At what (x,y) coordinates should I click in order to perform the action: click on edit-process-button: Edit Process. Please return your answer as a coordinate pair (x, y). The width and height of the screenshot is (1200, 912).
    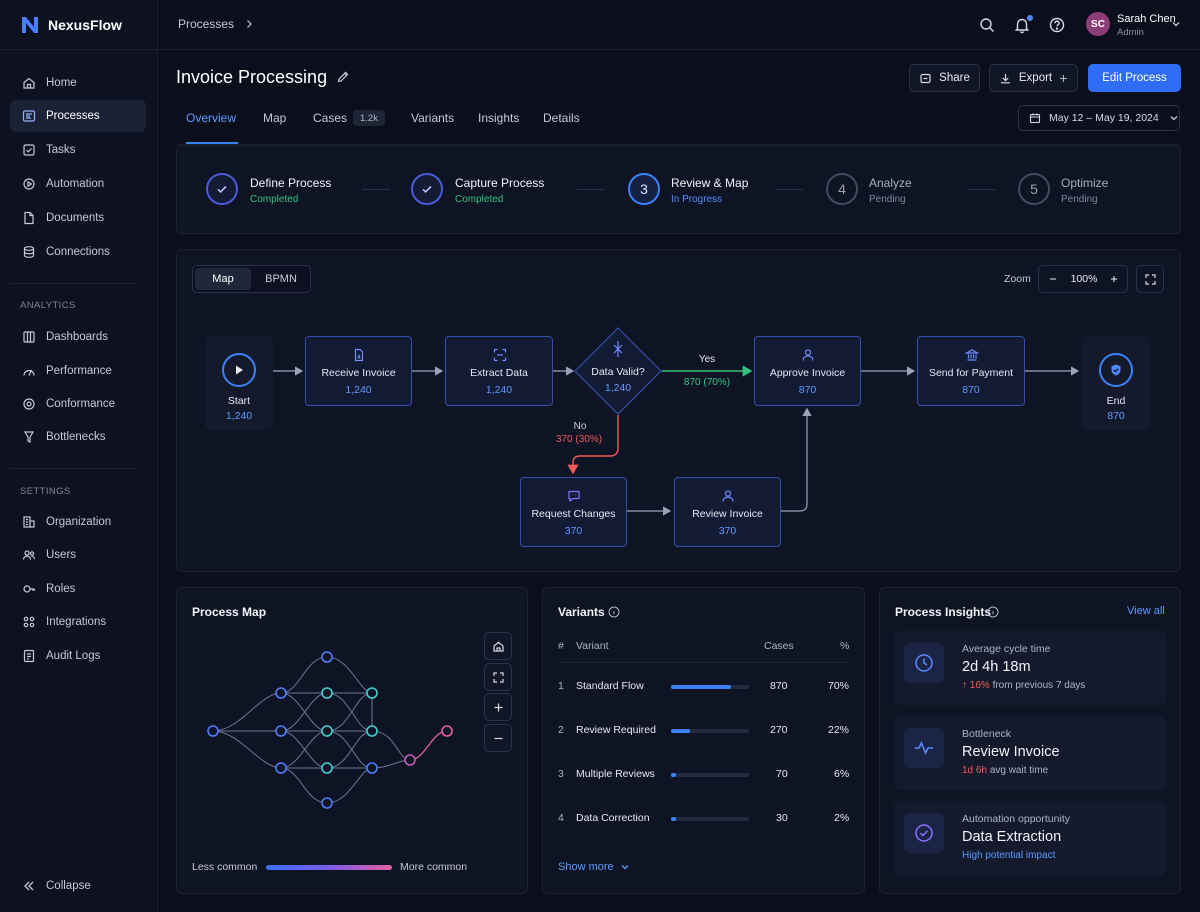
    Looking at the image, I should click on (1134, 78).